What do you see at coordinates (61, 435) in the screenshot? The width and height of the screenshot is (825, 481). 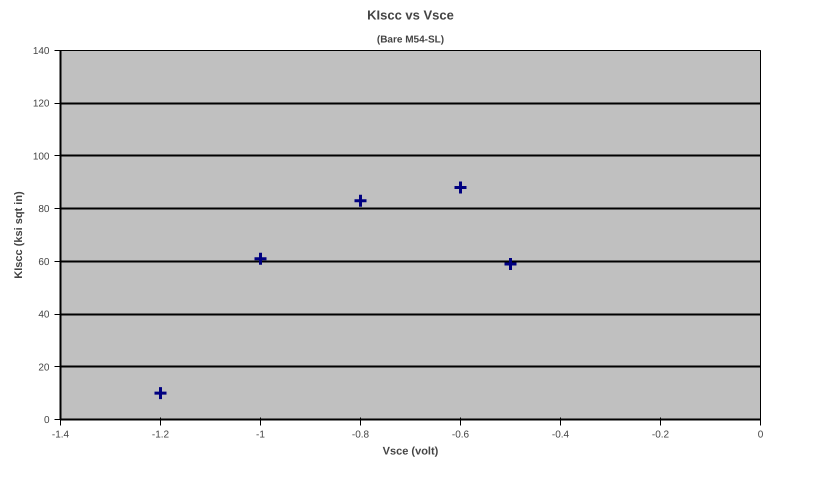 I see `x-tick-label: -1.4` at bounding box center [61, 435].